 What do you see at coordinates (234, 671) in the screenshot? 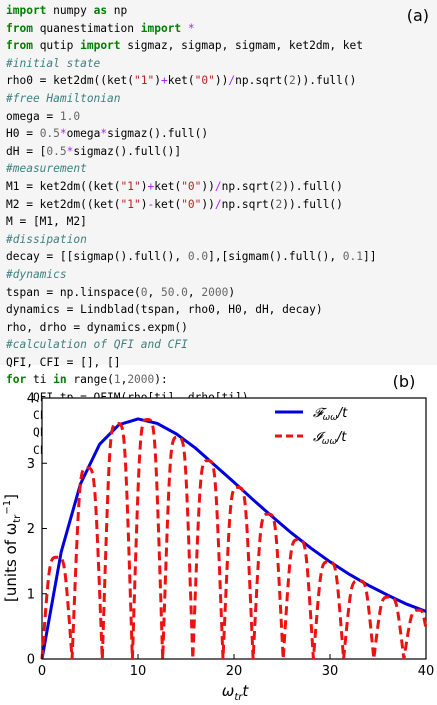
I see `x-tick-label: 20` at bounding box center [234, 671].